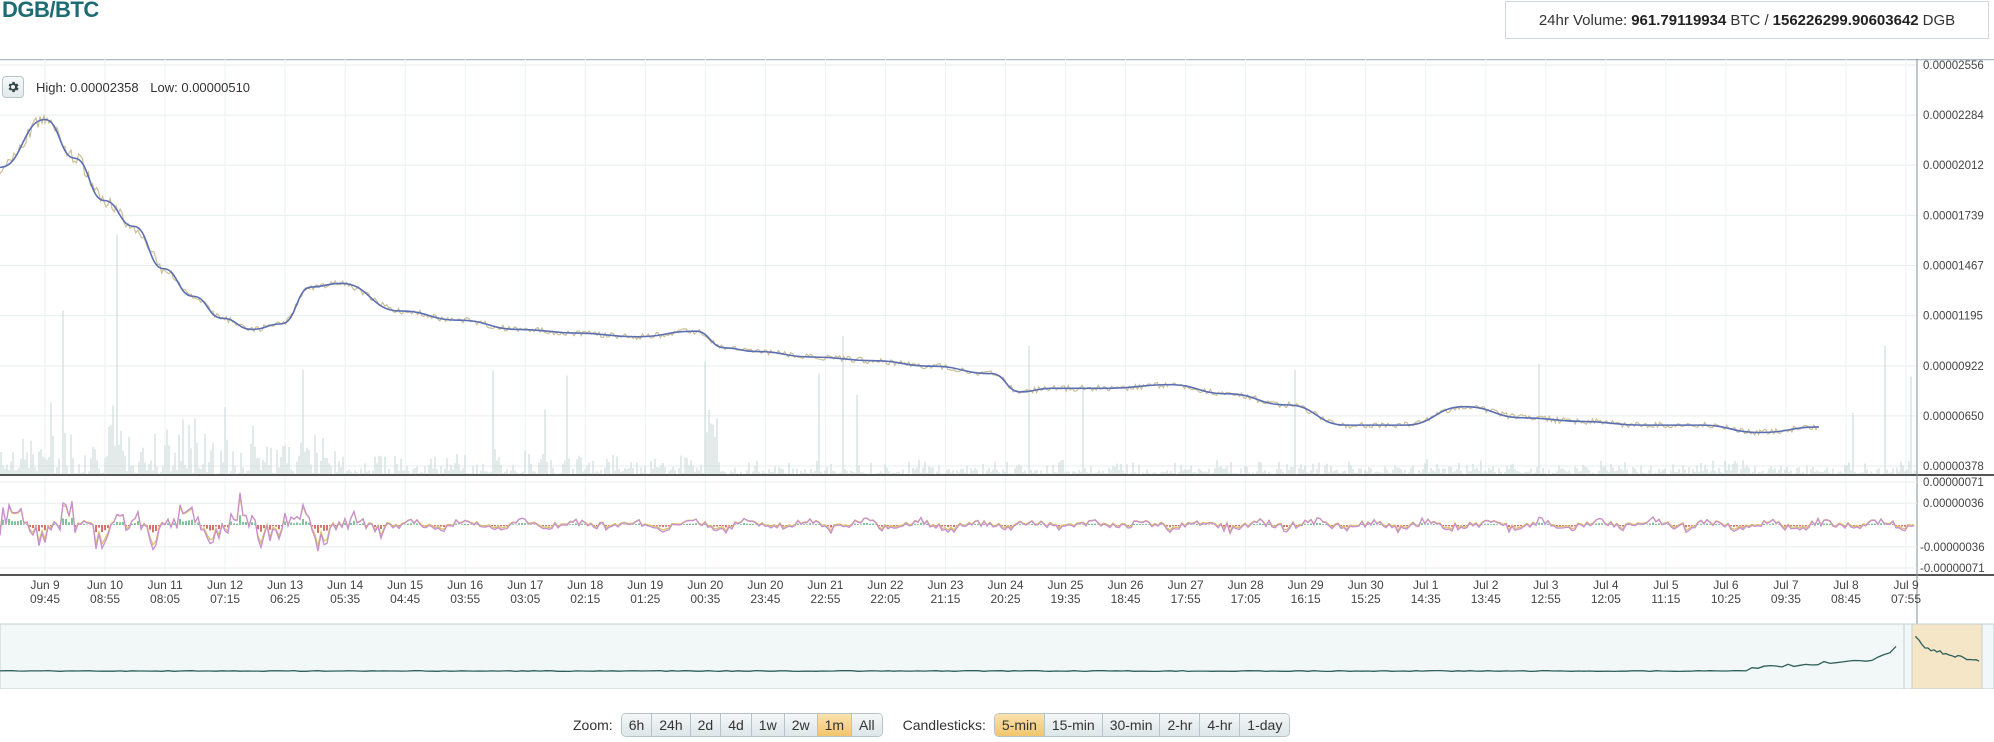 The image size is (1994, 742). What do you see at coordinates (867, 725) in the screenshot?
I see `zoom-button-all: All` at bounding box center [867, 725].